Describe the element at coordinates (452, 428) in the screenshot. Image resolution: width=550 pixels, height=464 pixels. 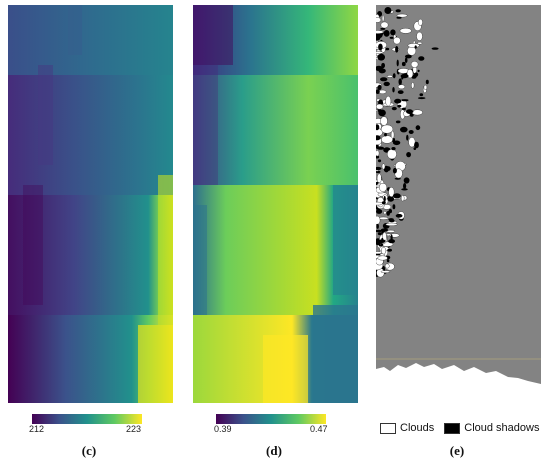
I see `cloud-shadows-swatch` at that location.